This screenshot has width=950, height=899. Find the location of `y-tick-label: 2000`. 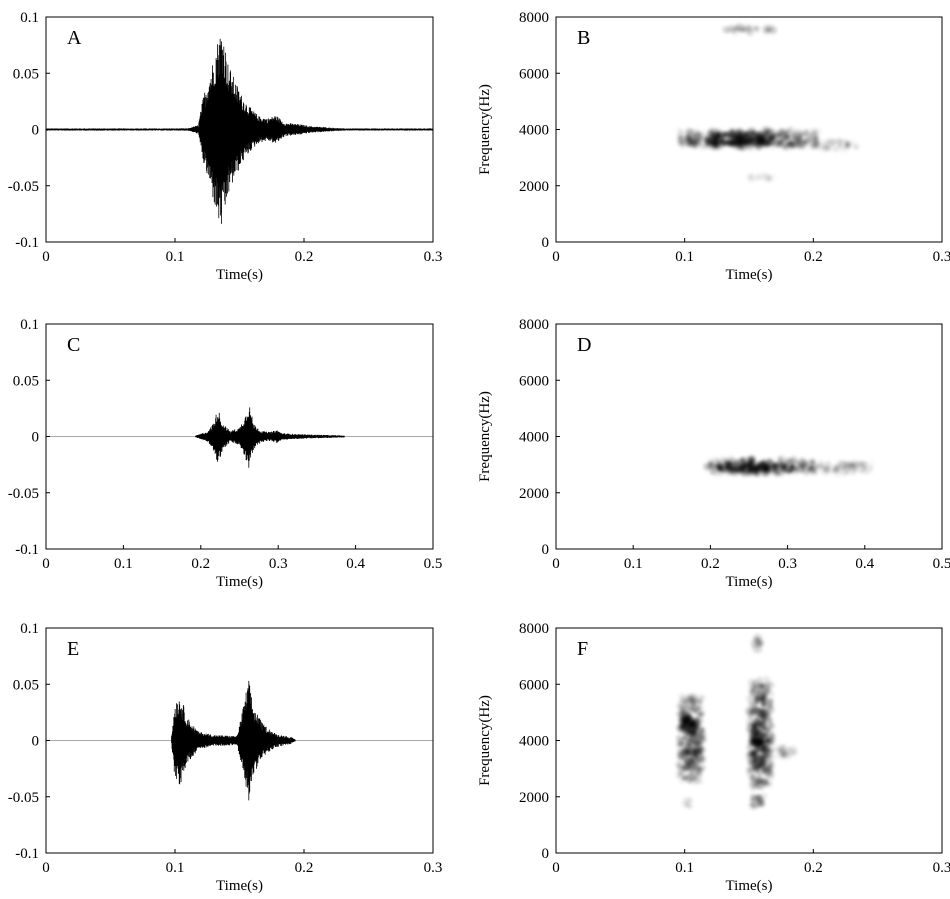

y-tick-label: 2000 is located at coordinates (534, 187).